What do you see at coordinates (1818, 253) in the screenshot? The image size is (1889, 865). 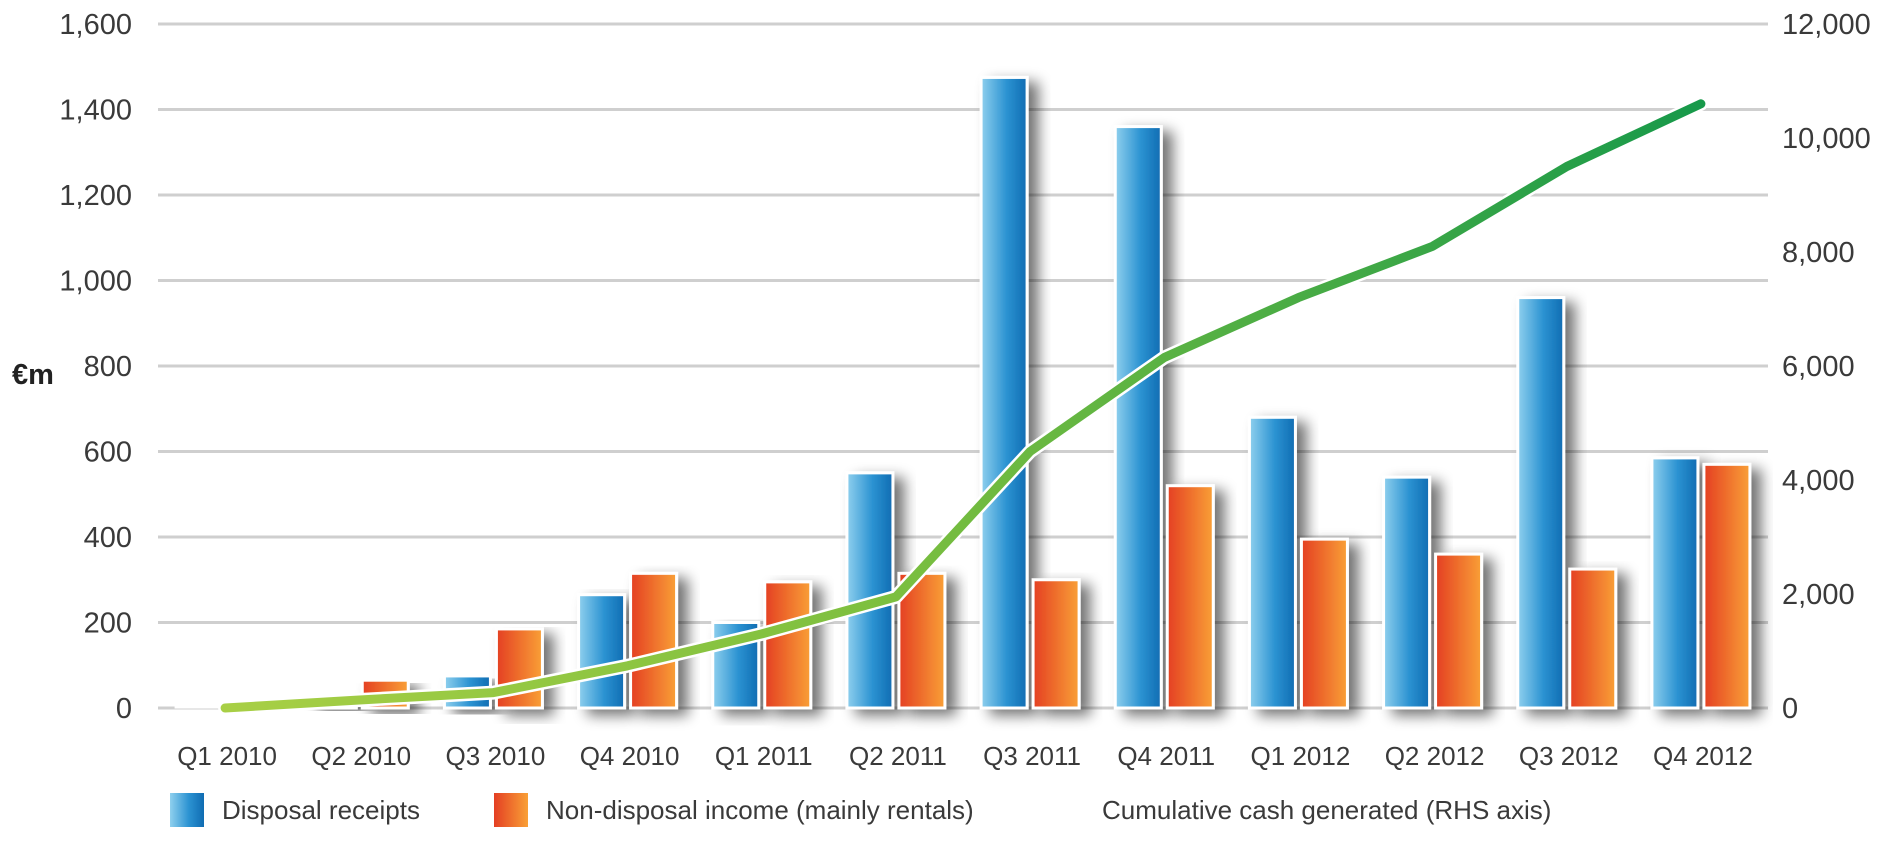 I see `right-tick-label: 8,000` at bounding box center [1818, 253].